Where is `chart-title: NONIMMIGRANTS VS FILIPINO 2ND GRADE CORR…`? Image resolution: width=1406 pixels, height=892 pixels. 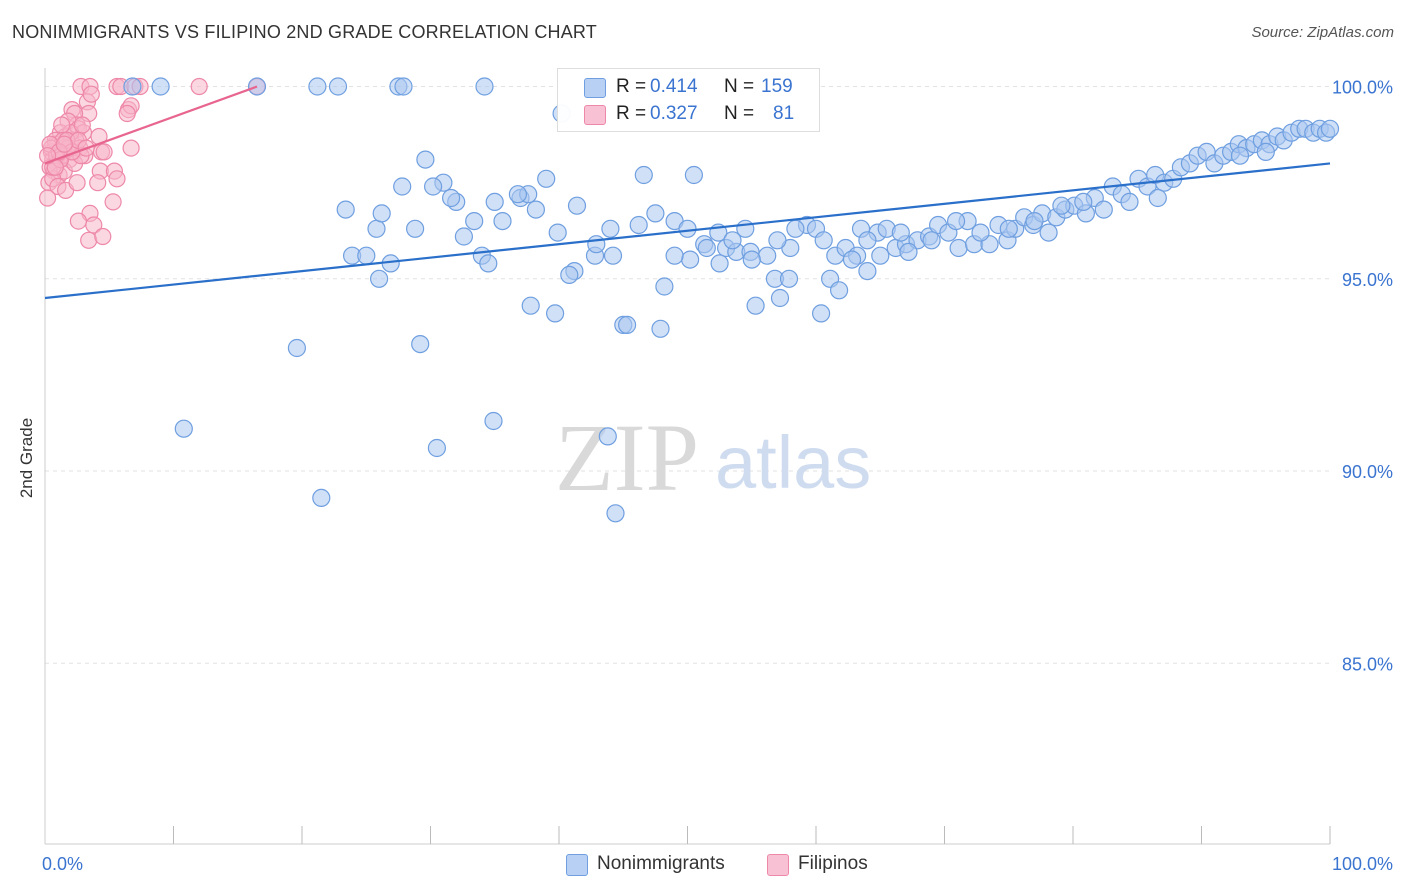
chart-title: NONIMMIGRANTS VS FILIPINO 2ND GRADE CORR… is located at coordinates (305, 32).